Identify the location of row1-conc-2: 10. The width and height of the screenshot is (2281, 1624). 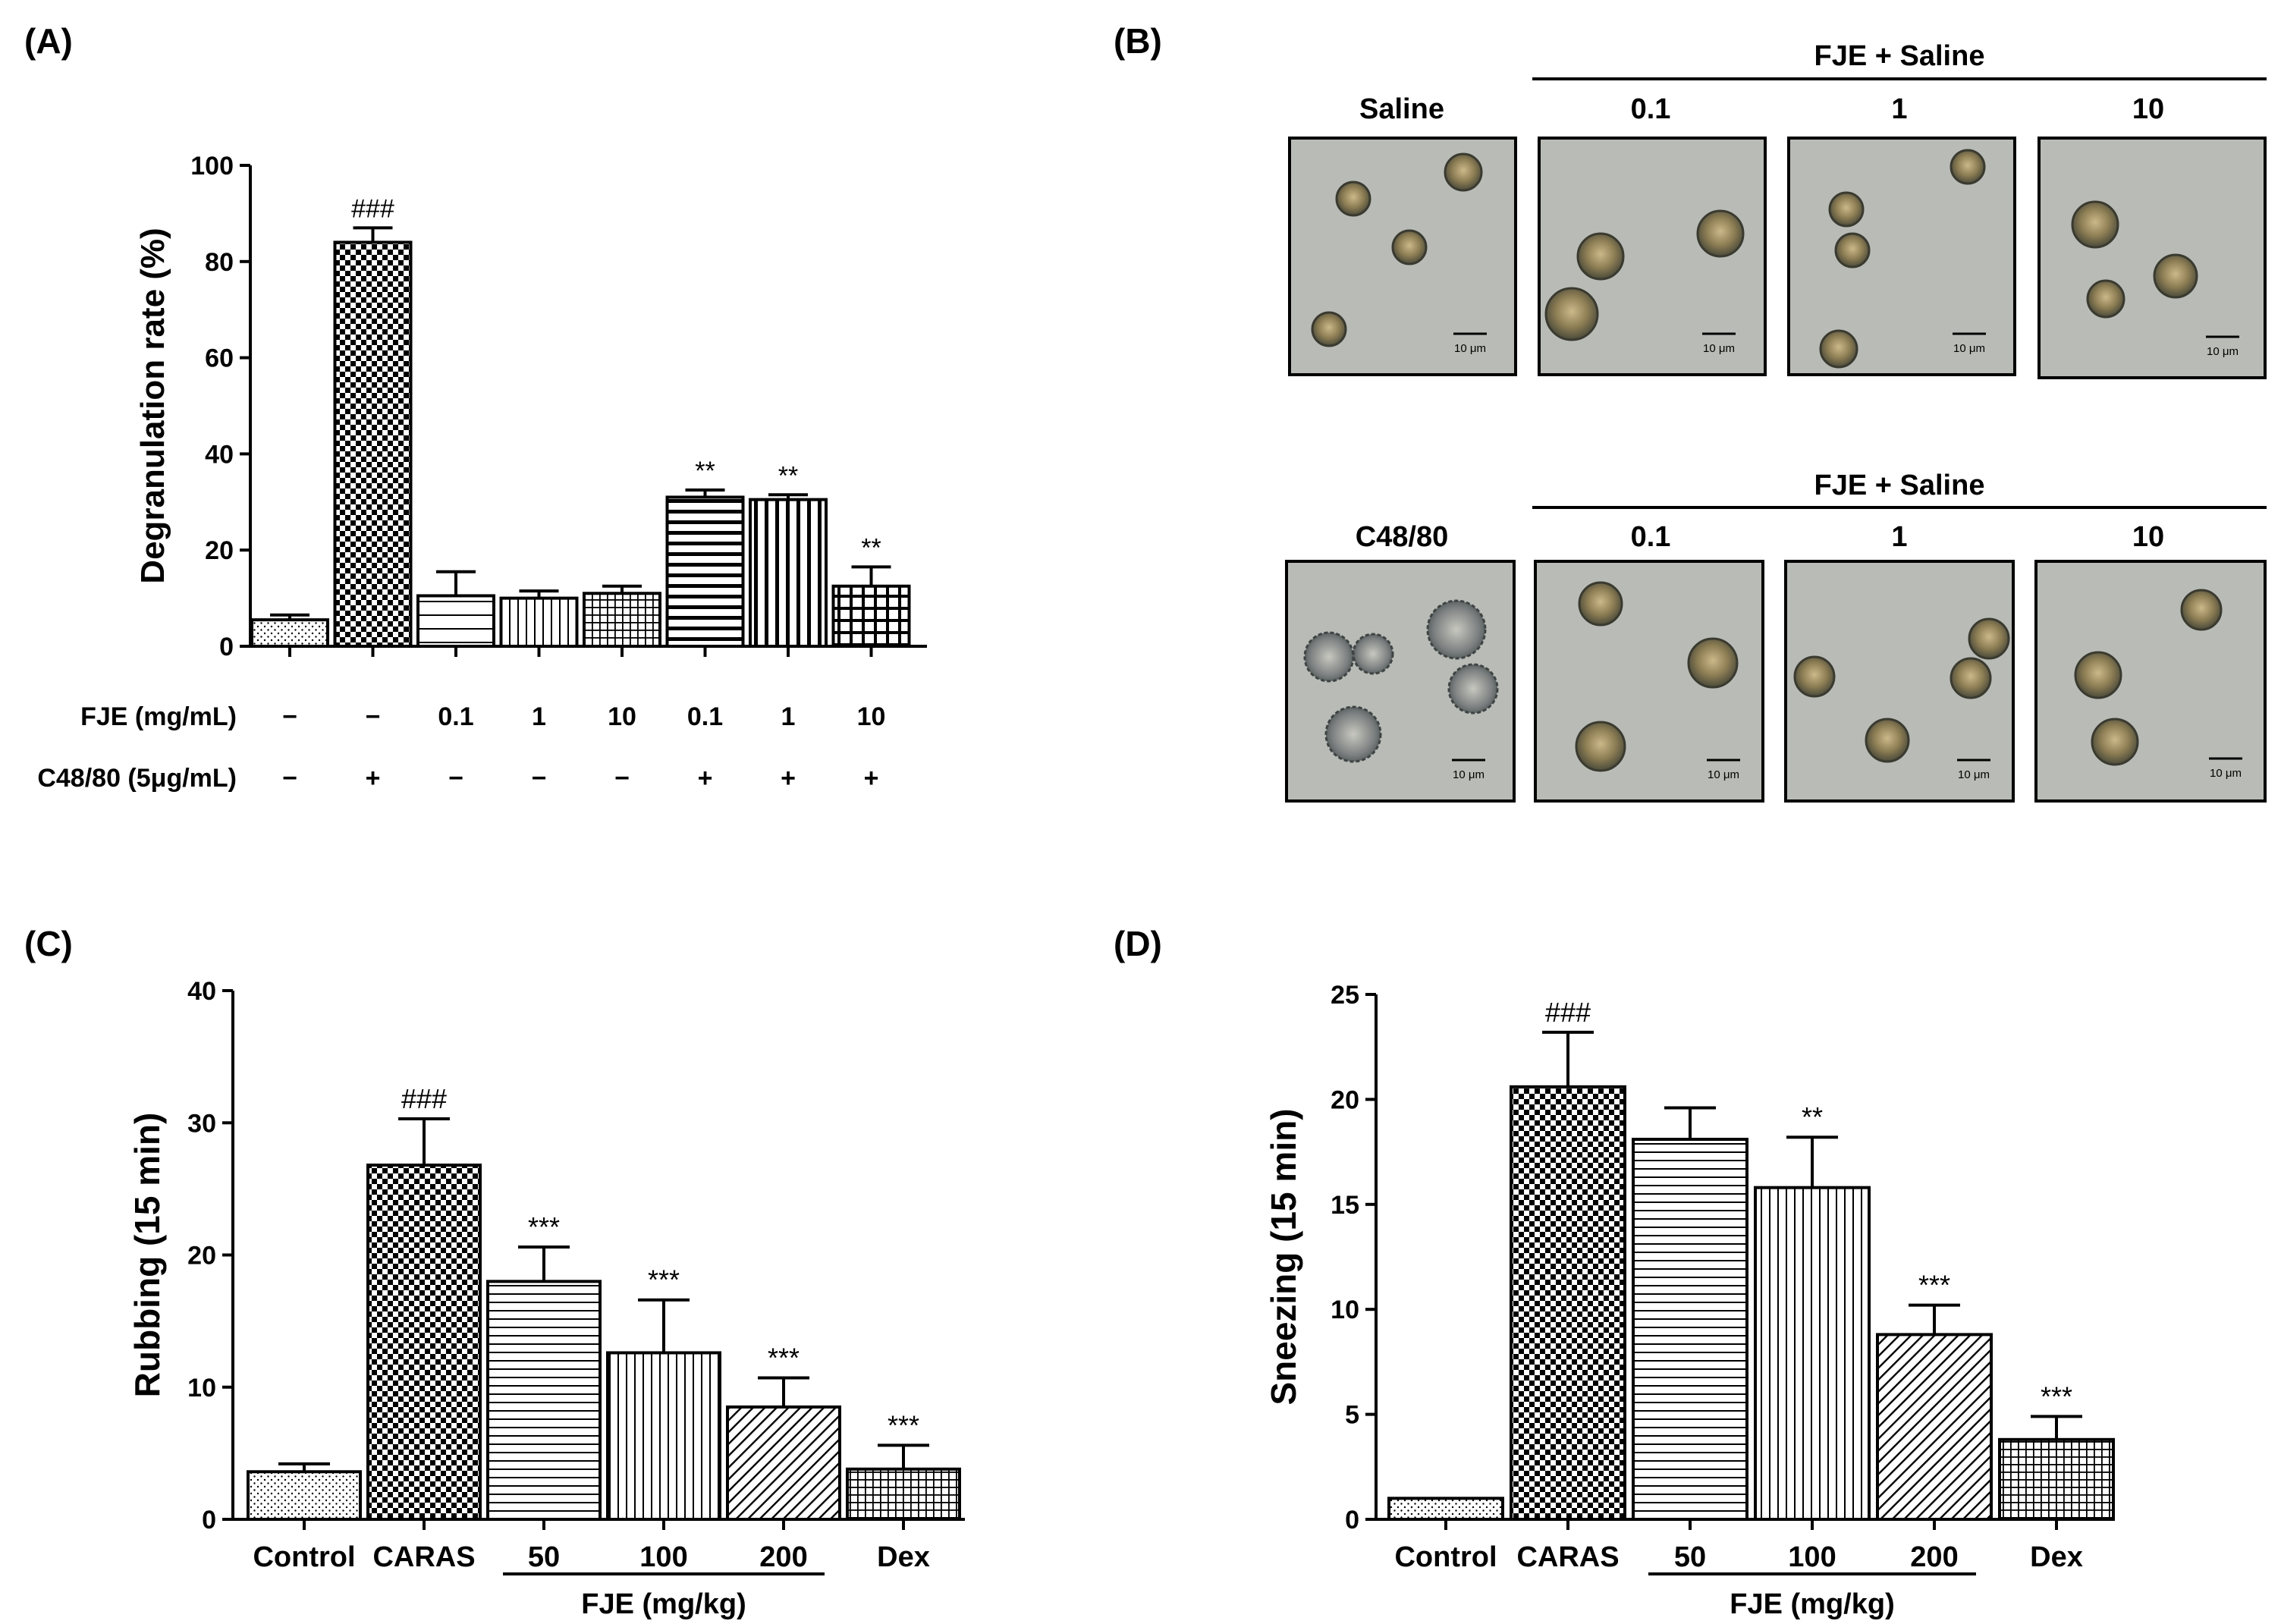
(2148, 109).